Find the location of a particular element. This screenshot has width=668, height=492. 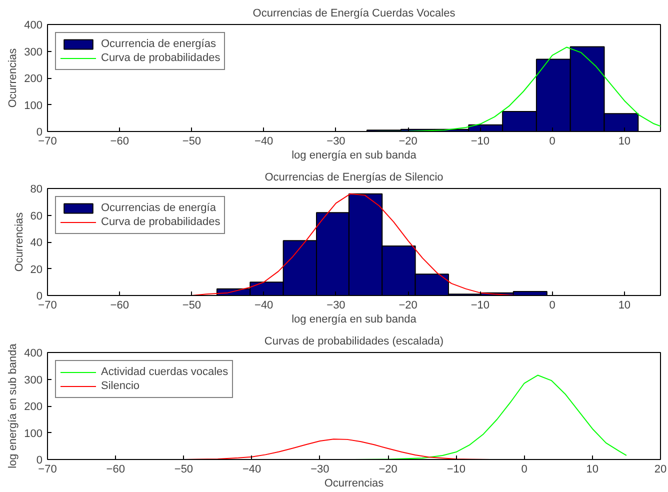

y-tick-label: 40 is located at coordinates (36, 243).